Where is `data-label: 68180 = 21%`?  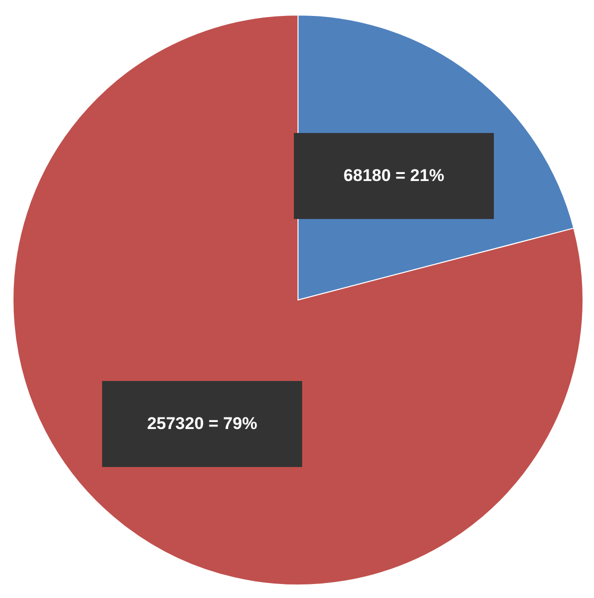
data-label: 68180 = 21% is located at coordinates (394, 175).